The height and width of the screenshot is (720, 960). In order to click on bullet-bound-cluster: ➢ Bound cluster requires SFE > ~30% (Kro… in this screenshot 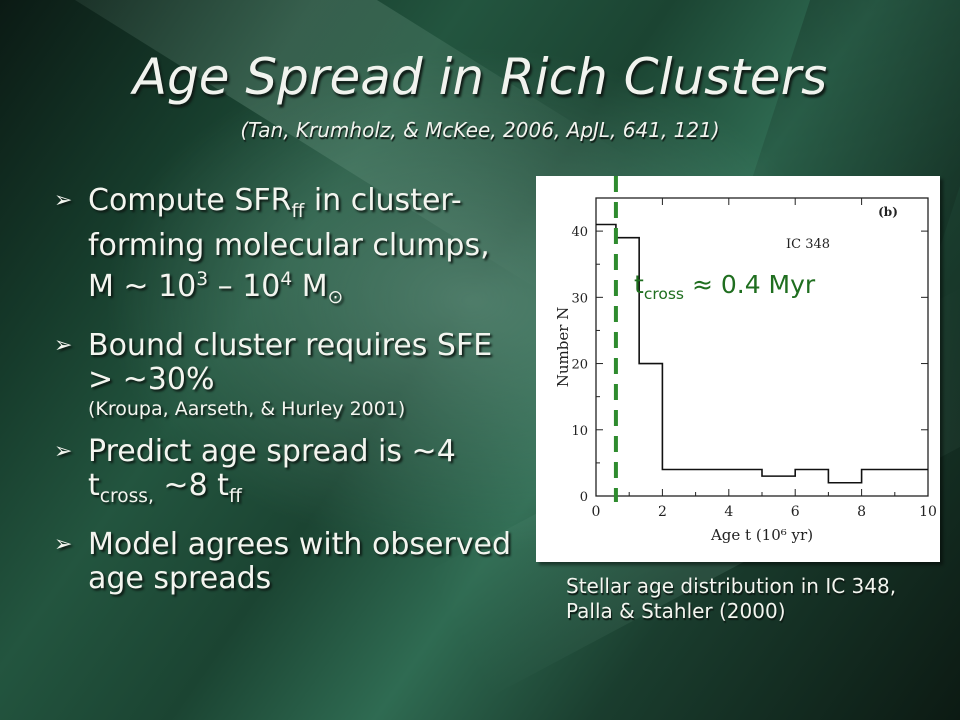, I will do `click(287, 375)`.